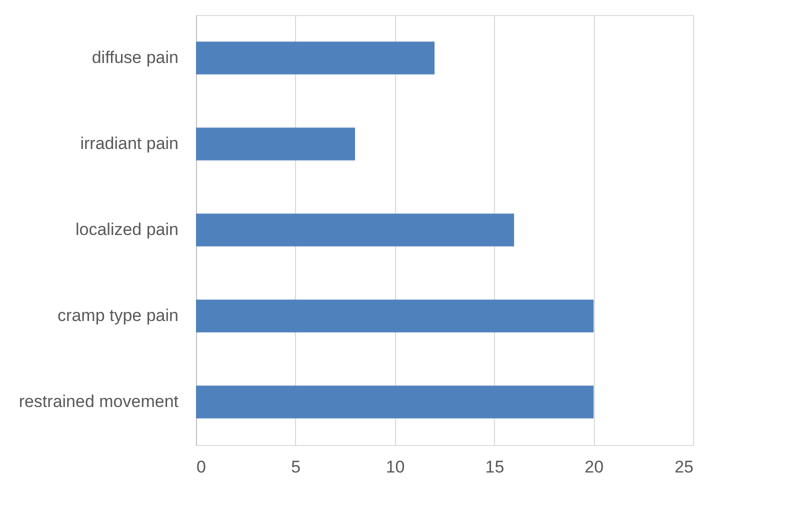 This screenshot has width=790, height=506. I want to click on y-tick-label: cramp type pain, so click(118, 315).